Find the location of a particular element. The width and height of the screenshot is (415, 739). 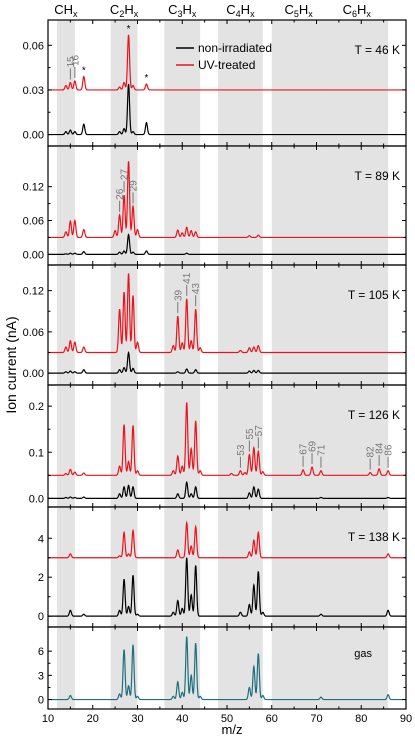

y-axis-label: Ion current (nA) is located at coordinates (11, 364).